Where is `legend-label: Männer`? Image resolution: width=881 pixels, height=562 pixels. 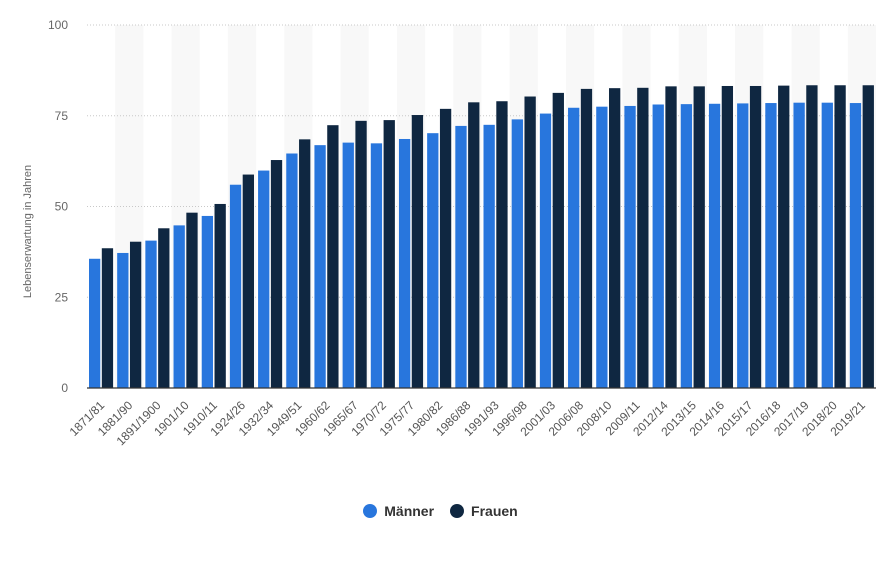
legend-label: Männer is located at coordinates (409, 511).